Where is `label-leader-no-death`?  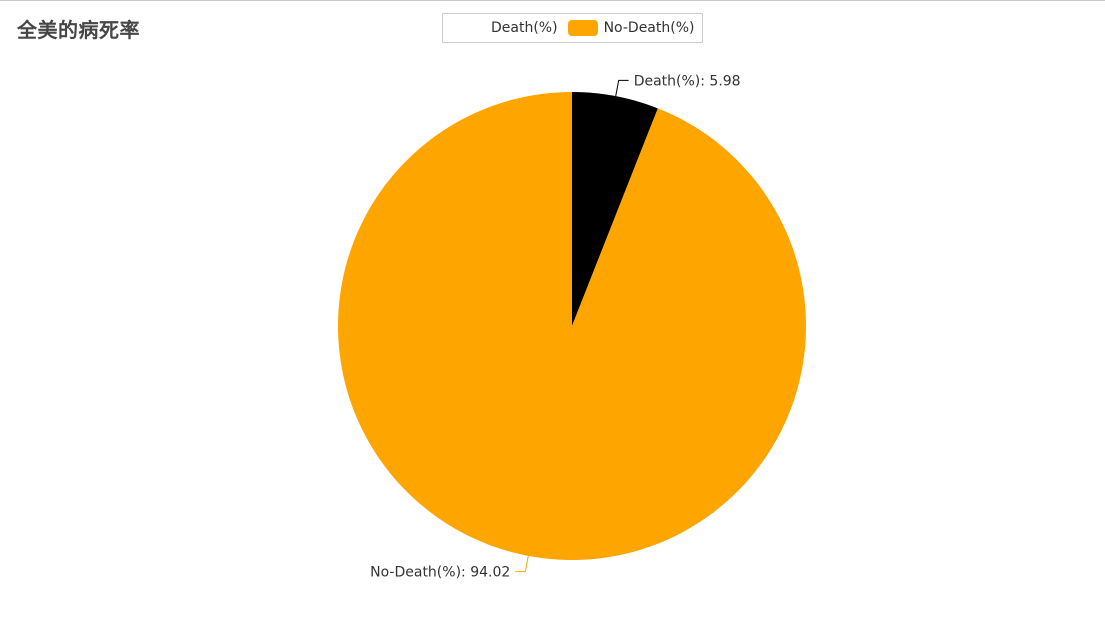 label-leader-no-death is located at coordinates (522, 564).